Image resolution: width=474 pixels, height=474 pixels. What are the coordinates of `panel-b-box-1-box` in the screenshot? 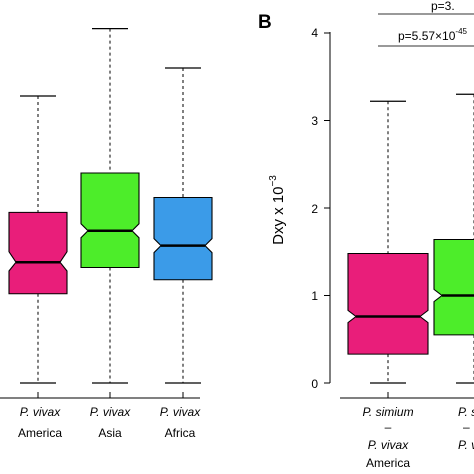 It's located at (388, 303).